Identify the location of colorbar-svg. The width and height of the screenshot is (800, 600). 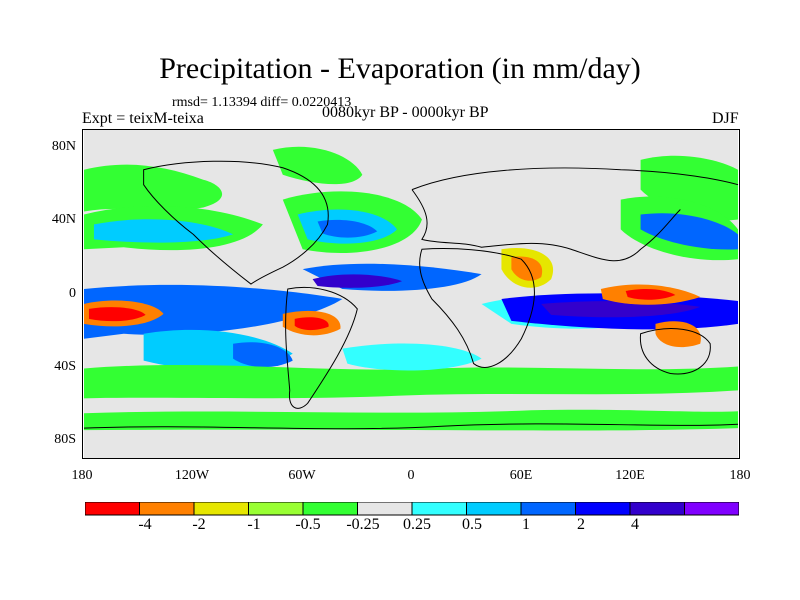
(412, 508).